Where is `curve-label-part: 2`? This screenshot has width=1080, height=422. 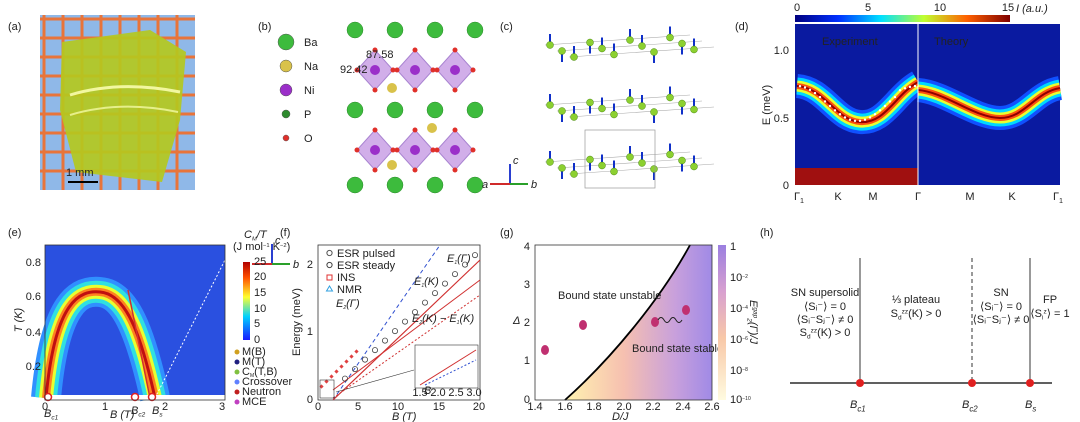
curve-label-part: 2 is located at coordinates (420, 323).